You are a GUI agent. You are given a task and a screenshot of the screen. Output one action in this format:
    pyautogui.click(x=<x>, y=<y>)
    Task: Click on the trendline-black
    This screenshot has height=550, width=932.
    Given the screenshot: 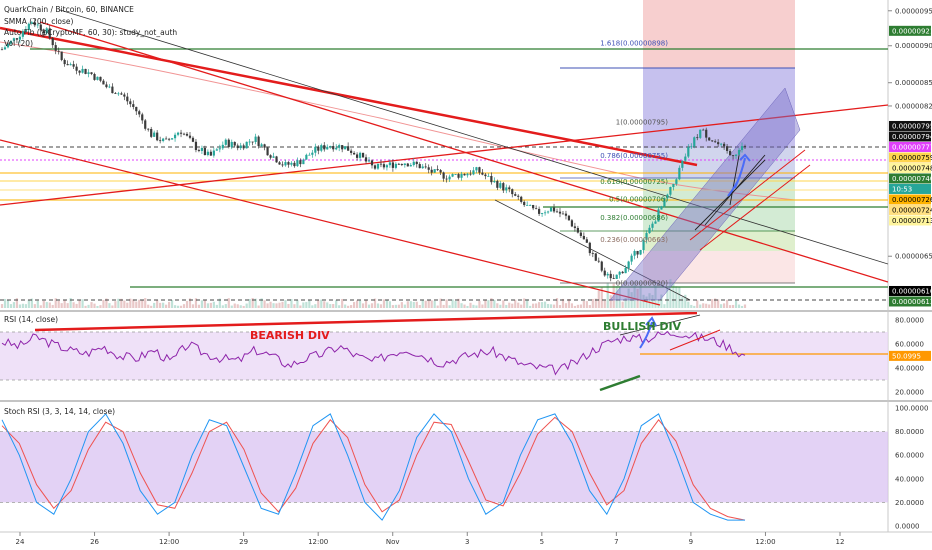 What is the action you would take?
    pyautogui.click(x=592, y=250)
    